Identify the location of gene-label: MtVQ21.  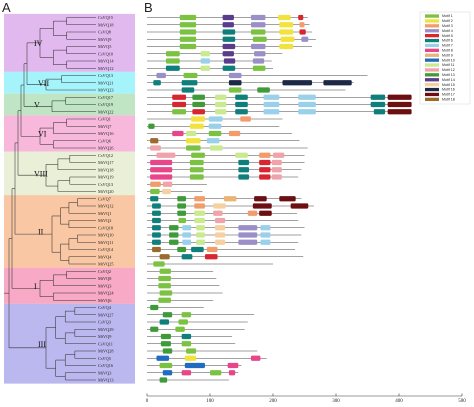
(106, 82).